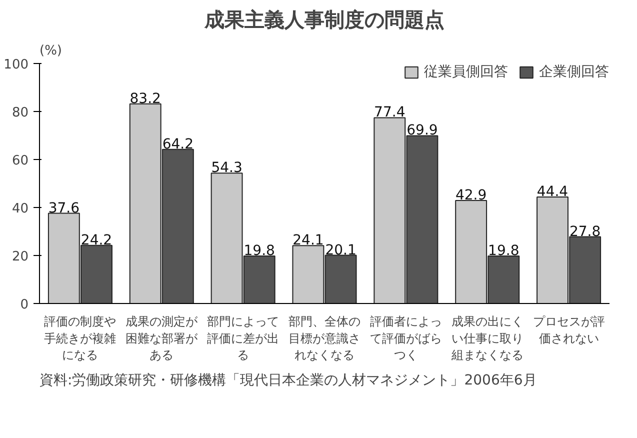  Describe the element at coordinates (20, 161) in the screenshot. I see `y-tick-label: 60` at that location.